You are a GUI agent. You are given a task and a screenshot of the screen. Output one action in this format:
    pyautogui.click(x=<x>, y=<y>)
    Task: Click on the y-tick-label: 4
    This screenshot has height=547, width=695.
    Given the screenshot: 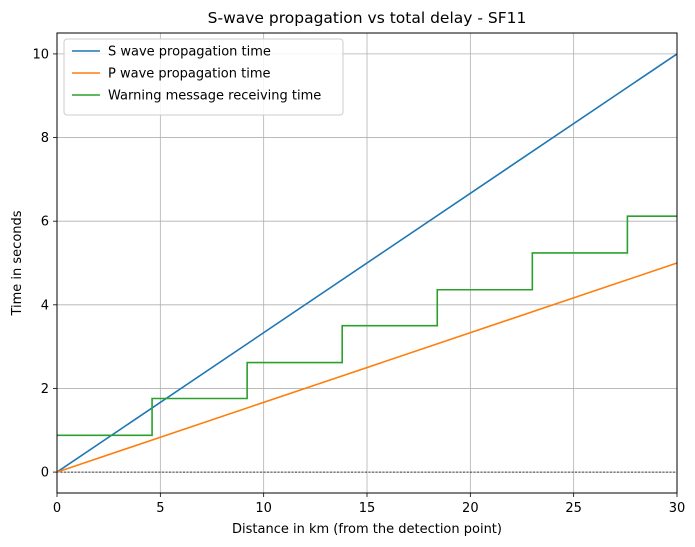 What is the action you would take?
    pyautogui.click(x=45, y=305)
    